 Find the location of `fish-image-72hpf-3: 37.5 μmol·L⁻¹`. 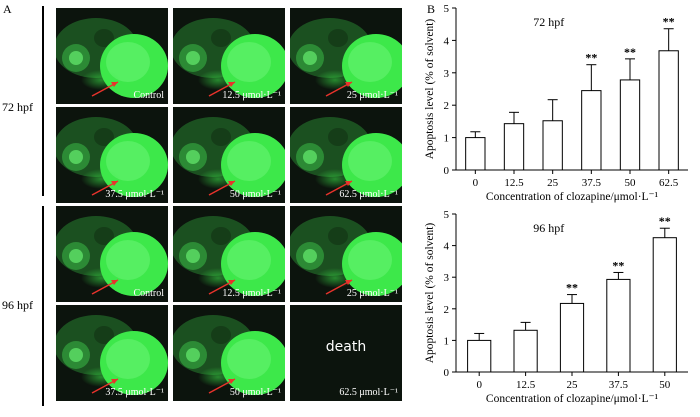

fish-image-72hpf-3: 37.5 μmol·L⁻¹ is located at coordinates (112, 155).